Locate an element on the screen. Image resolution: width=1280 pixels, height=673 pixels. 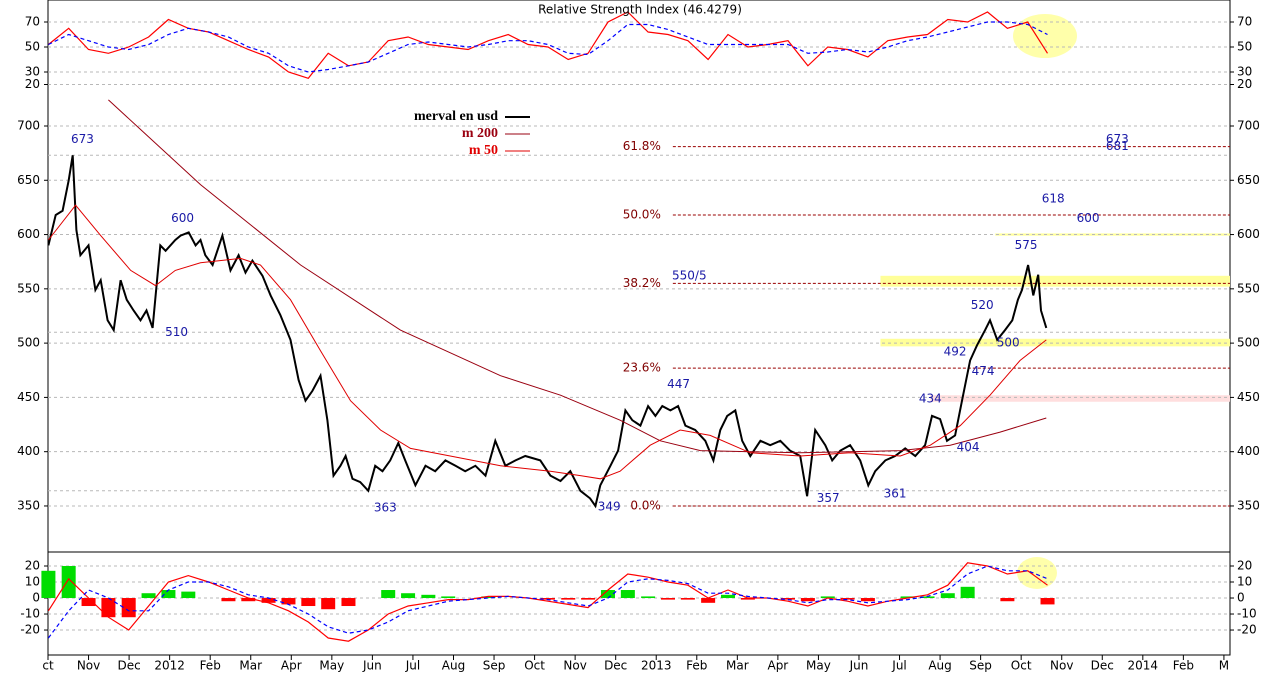
y-tick-label: -20 is located at coordinates (1247, 630).